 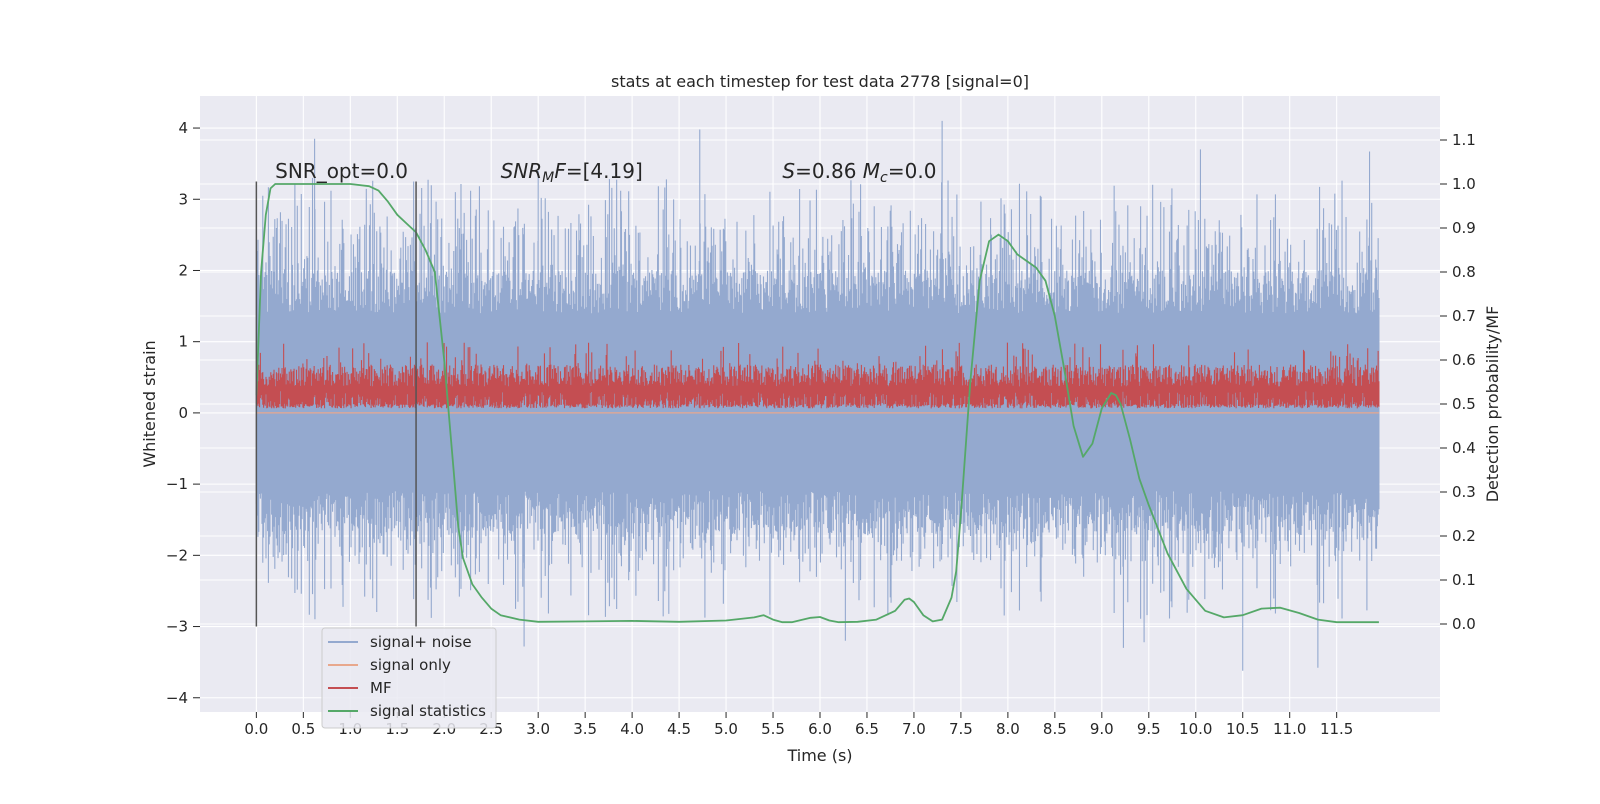 I want to click on legend-label: signal statistics, so click(x=428, y=711).